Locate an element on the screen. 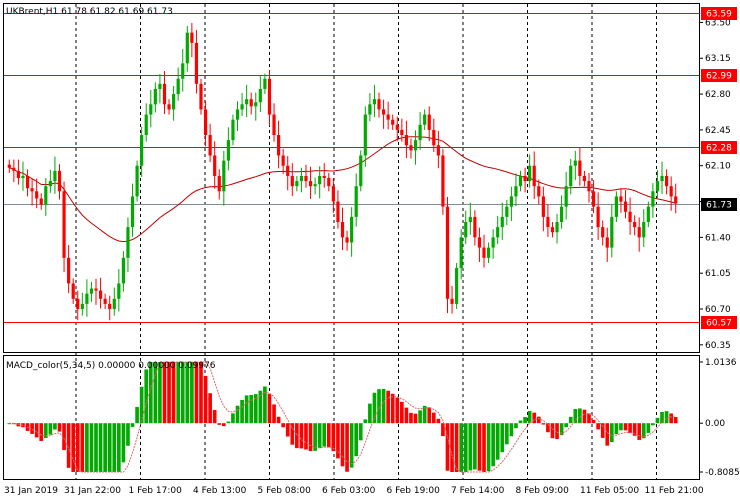 The height and width of the screenshot is (500, 740). level-label: 60.57 is located at coordinates (719, 324).